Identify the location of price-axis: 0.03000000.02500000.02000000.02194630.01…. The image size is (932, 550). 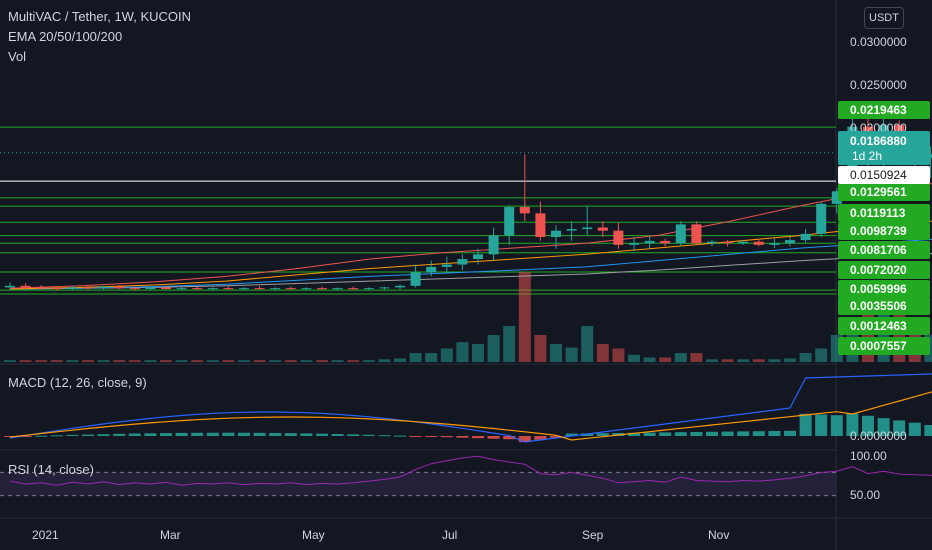
(884, 268).